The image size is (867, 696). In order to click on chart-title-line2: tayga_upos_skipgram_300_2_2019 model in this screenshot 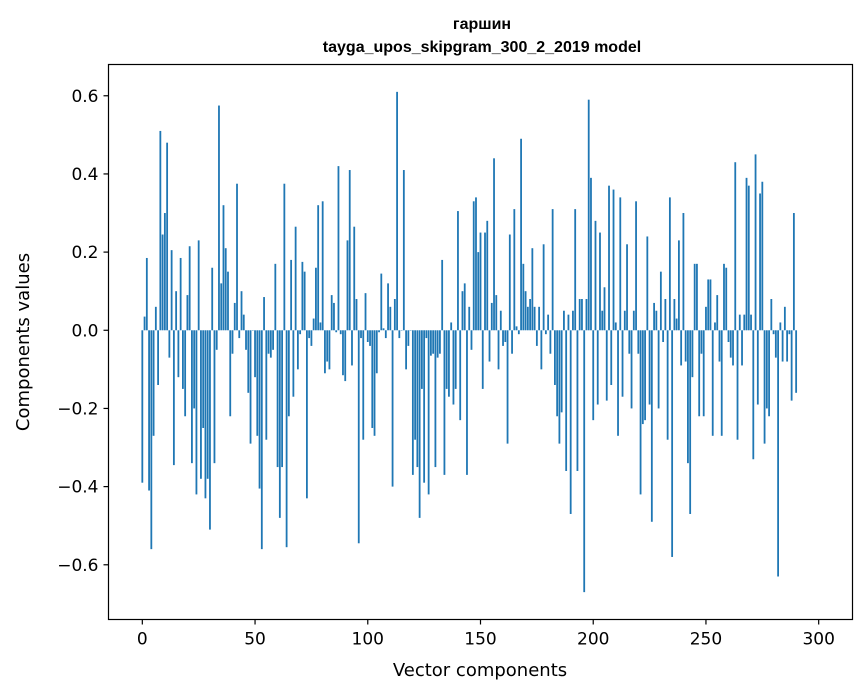, I will do `click(482, 47)`.